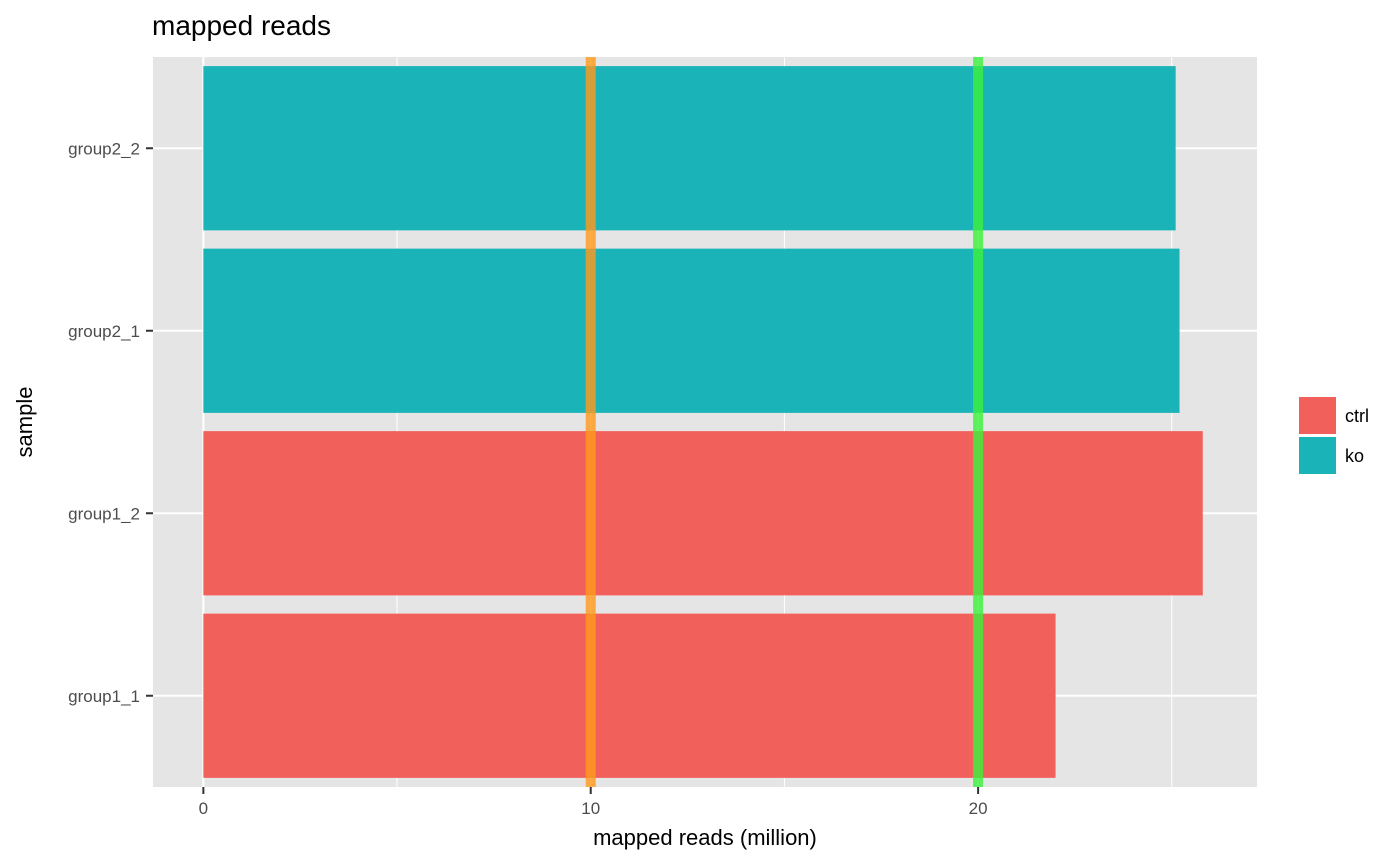 The height and width of the screenshot is (865, 1400). Describe the element at coordinates (1317, 415) in the screenshot. I see `legend-key-ctrl` at that location.